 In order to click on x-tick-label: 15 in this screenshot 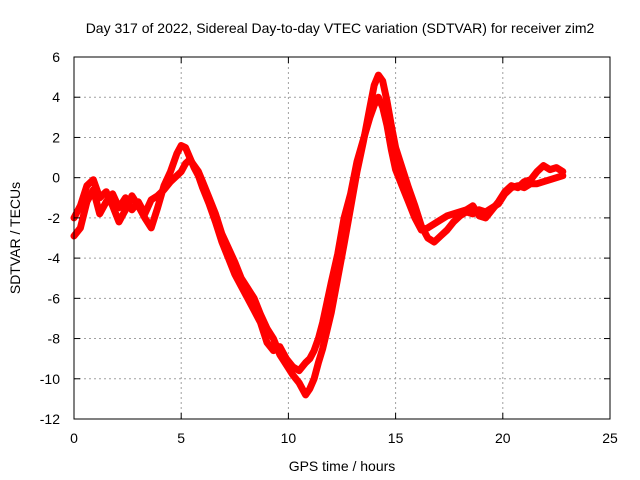, I will do `click(396, 438)`.